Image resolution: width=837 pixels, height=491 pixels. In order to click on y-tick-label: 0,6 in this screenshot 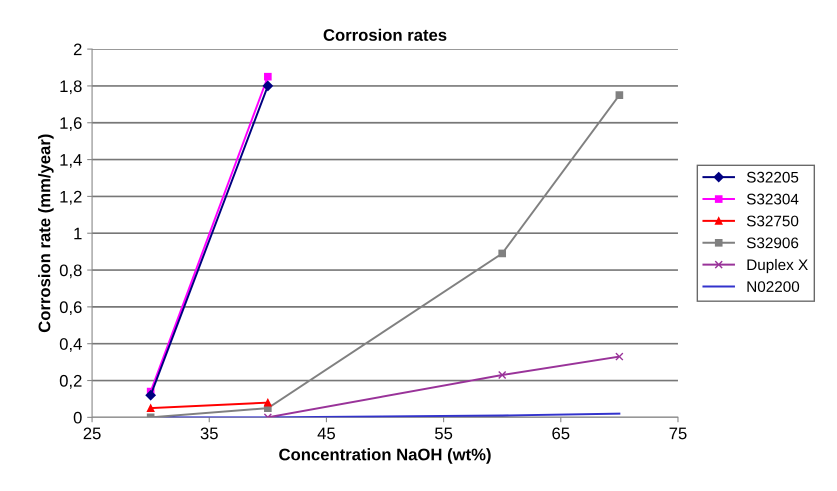, I will do `click(71, 308)`.